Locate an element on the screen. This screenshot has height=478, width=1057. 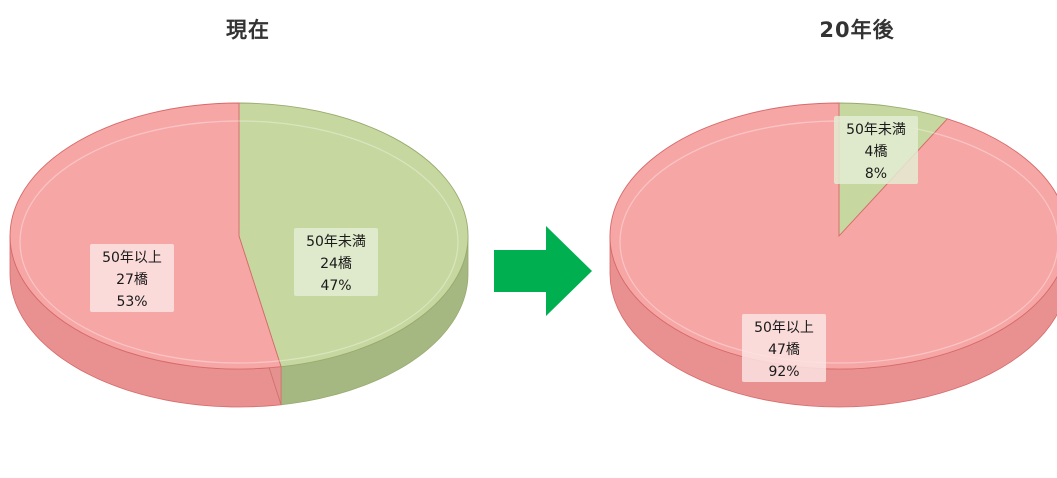
pie-slice-over-50-years is located at coordinates (145, 236).